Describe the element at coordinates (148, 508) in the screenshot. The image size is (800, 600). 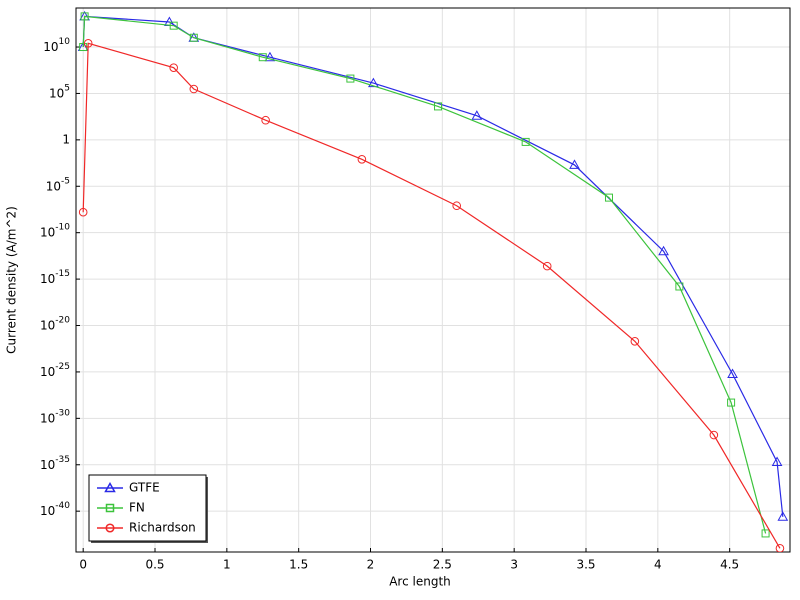
I see `legend: GTFE FN Richardson` at that location.